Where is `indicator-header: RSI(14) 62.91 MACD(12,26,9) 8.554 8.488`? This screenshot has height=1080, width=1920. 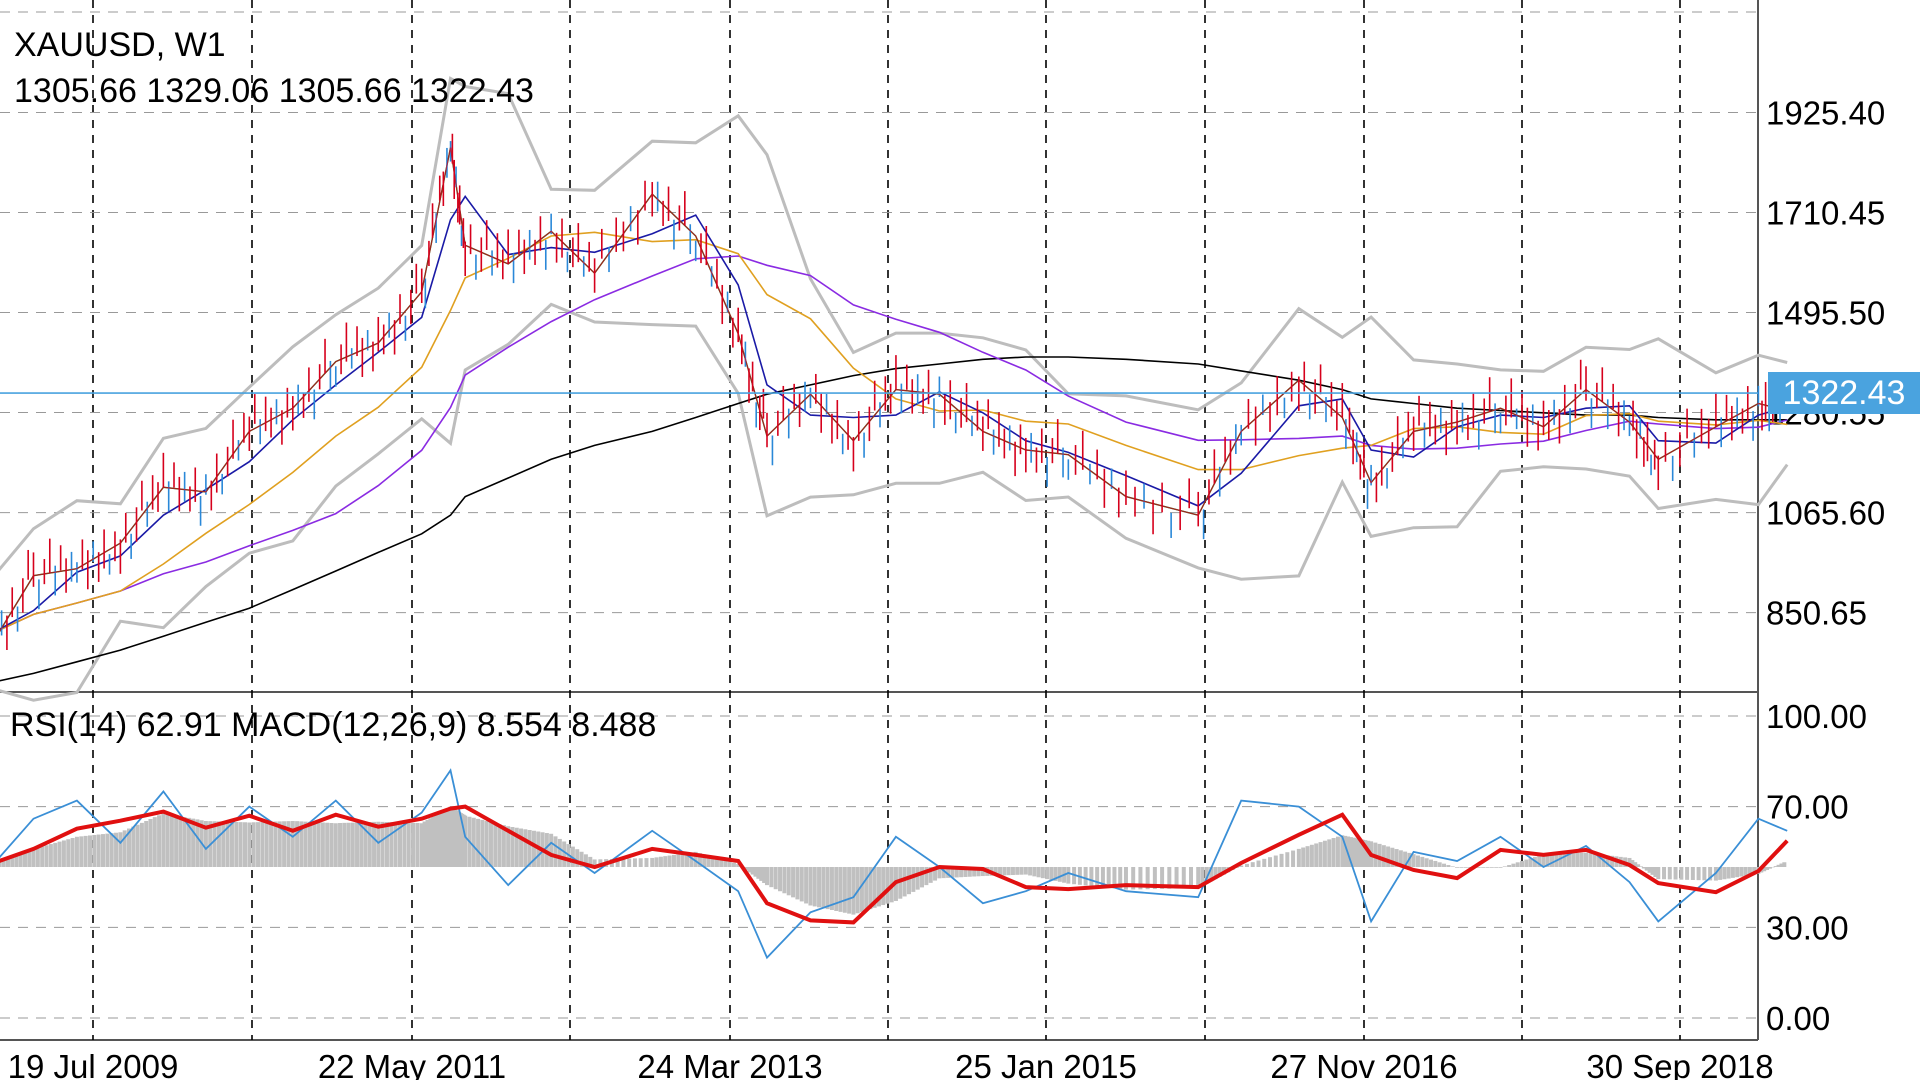 indicator-header: RSI(14) 62.91 MACD(12,26,9) 8.554 8.488 is located at coordinates (333, 725).